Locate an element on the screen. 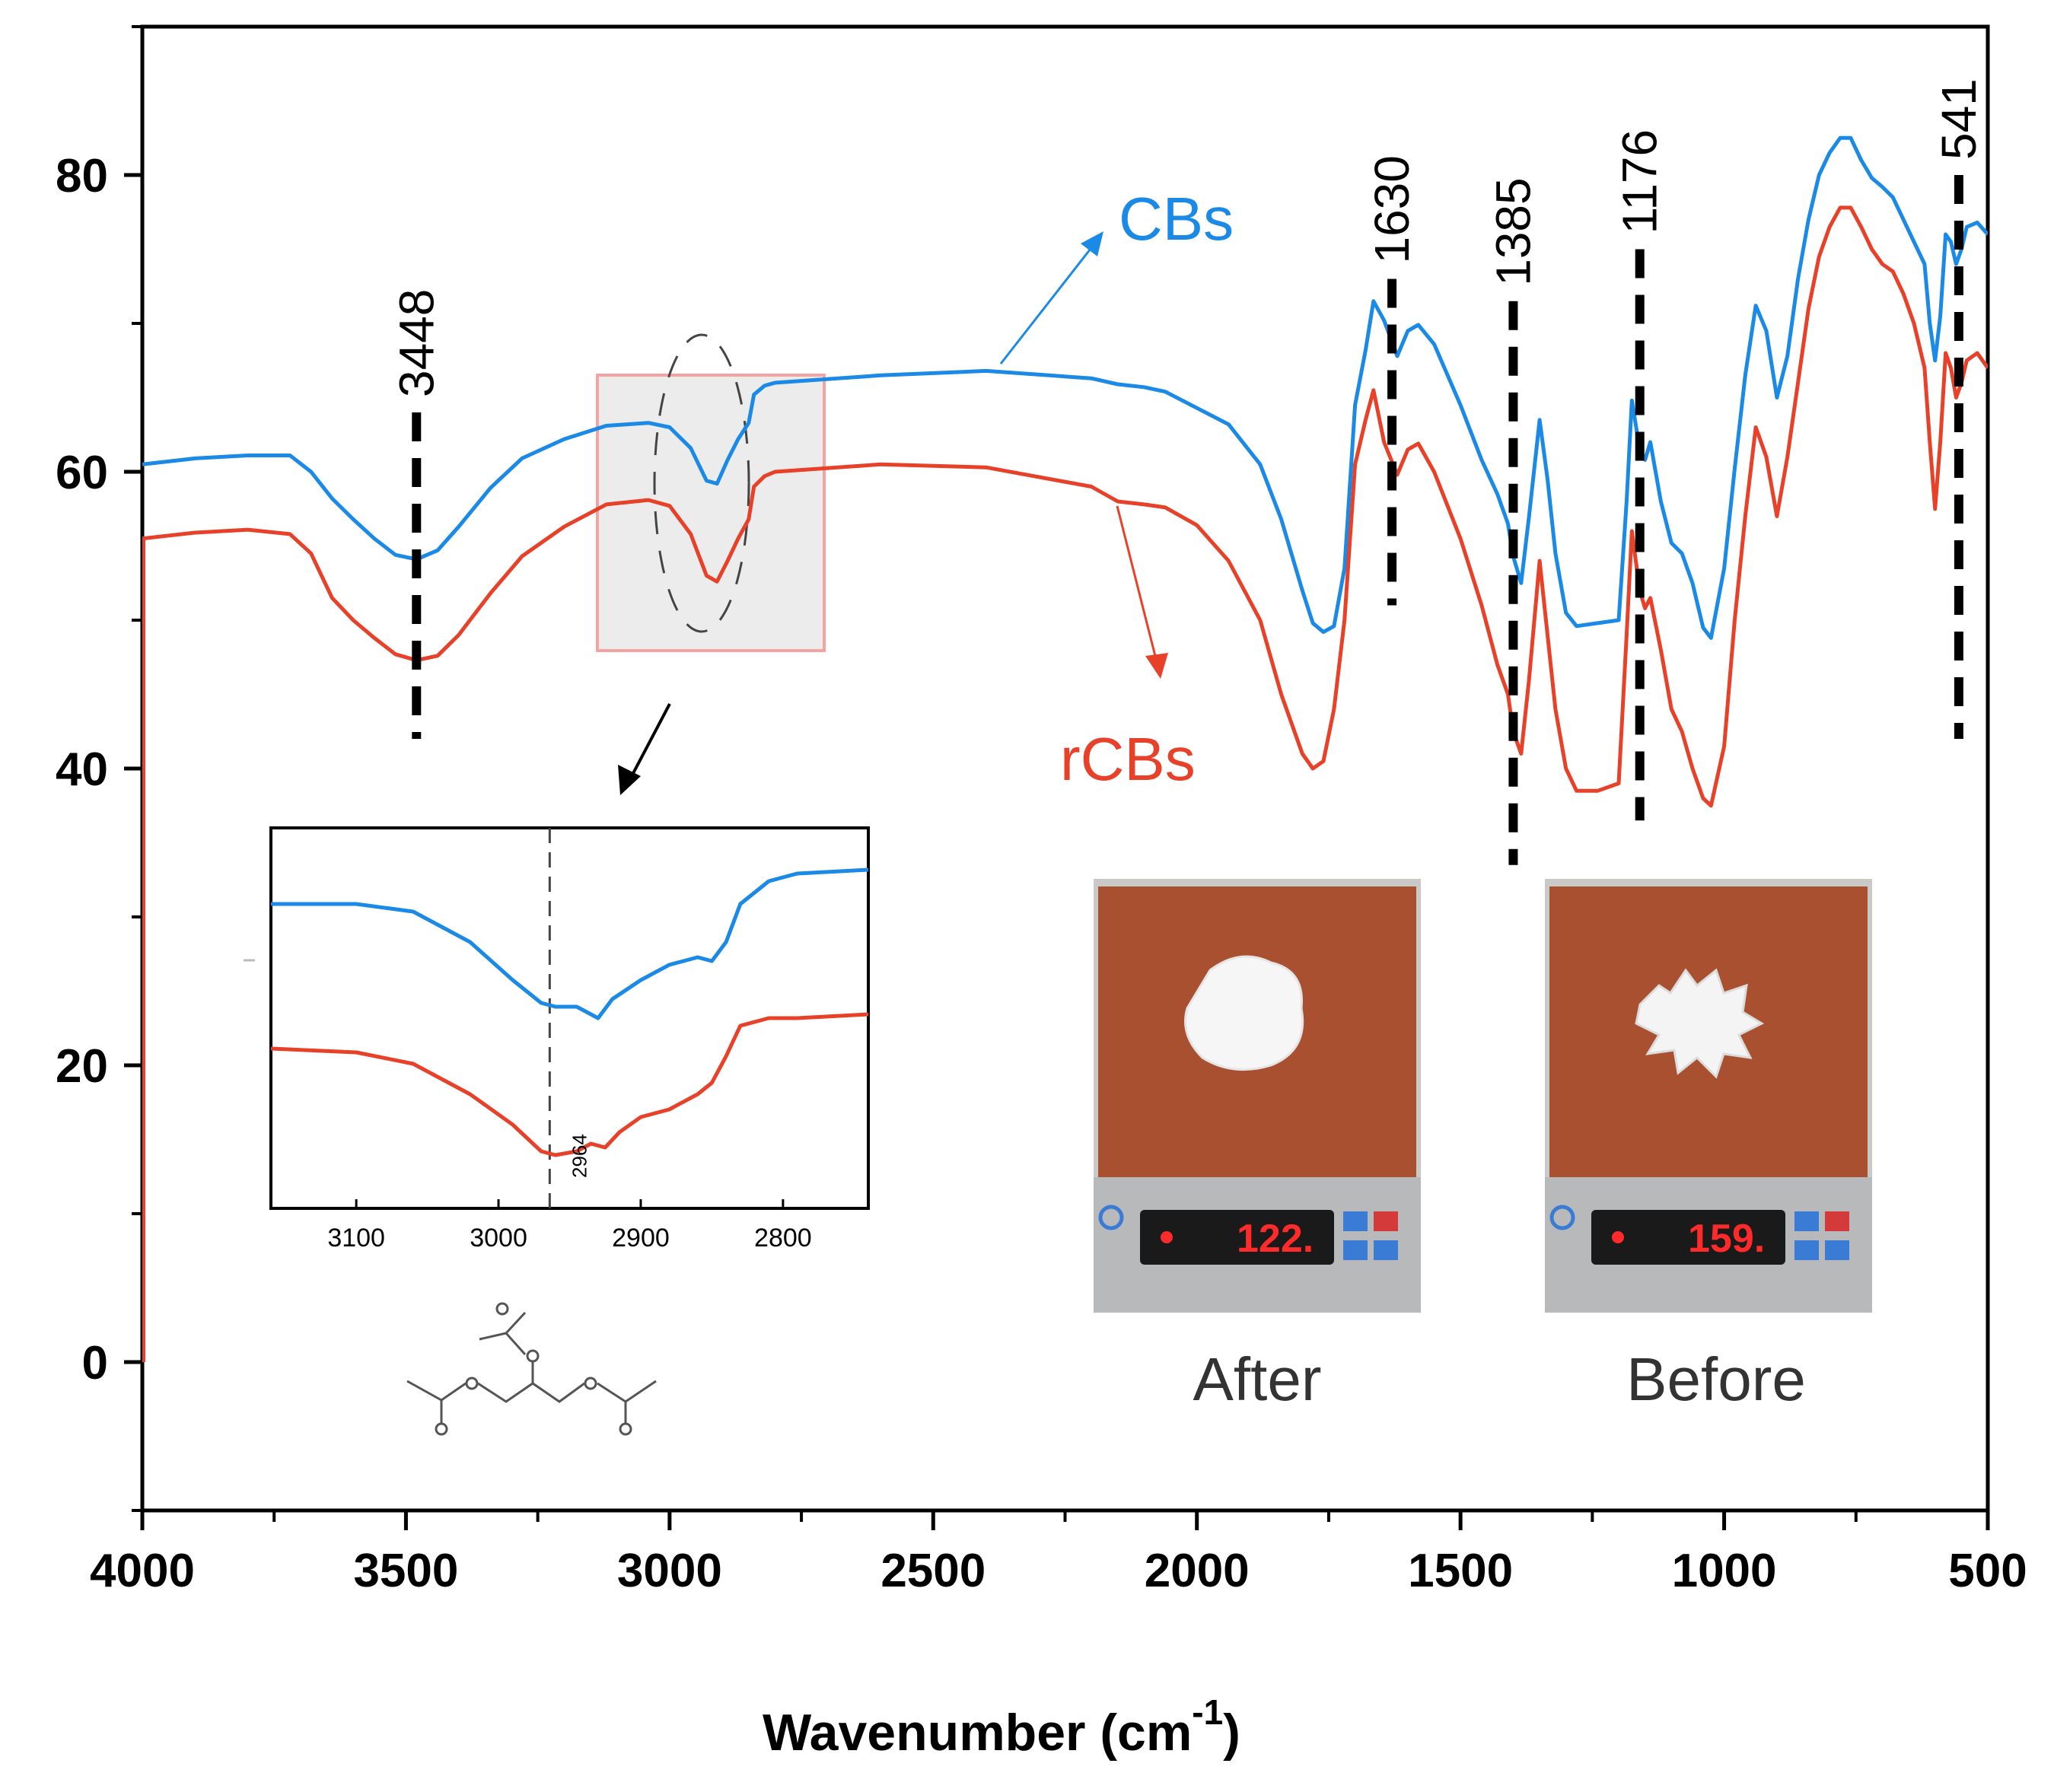 This screenshot has height=1792, width=2054. after-caption: After is located at coordinates (1257, 1379).